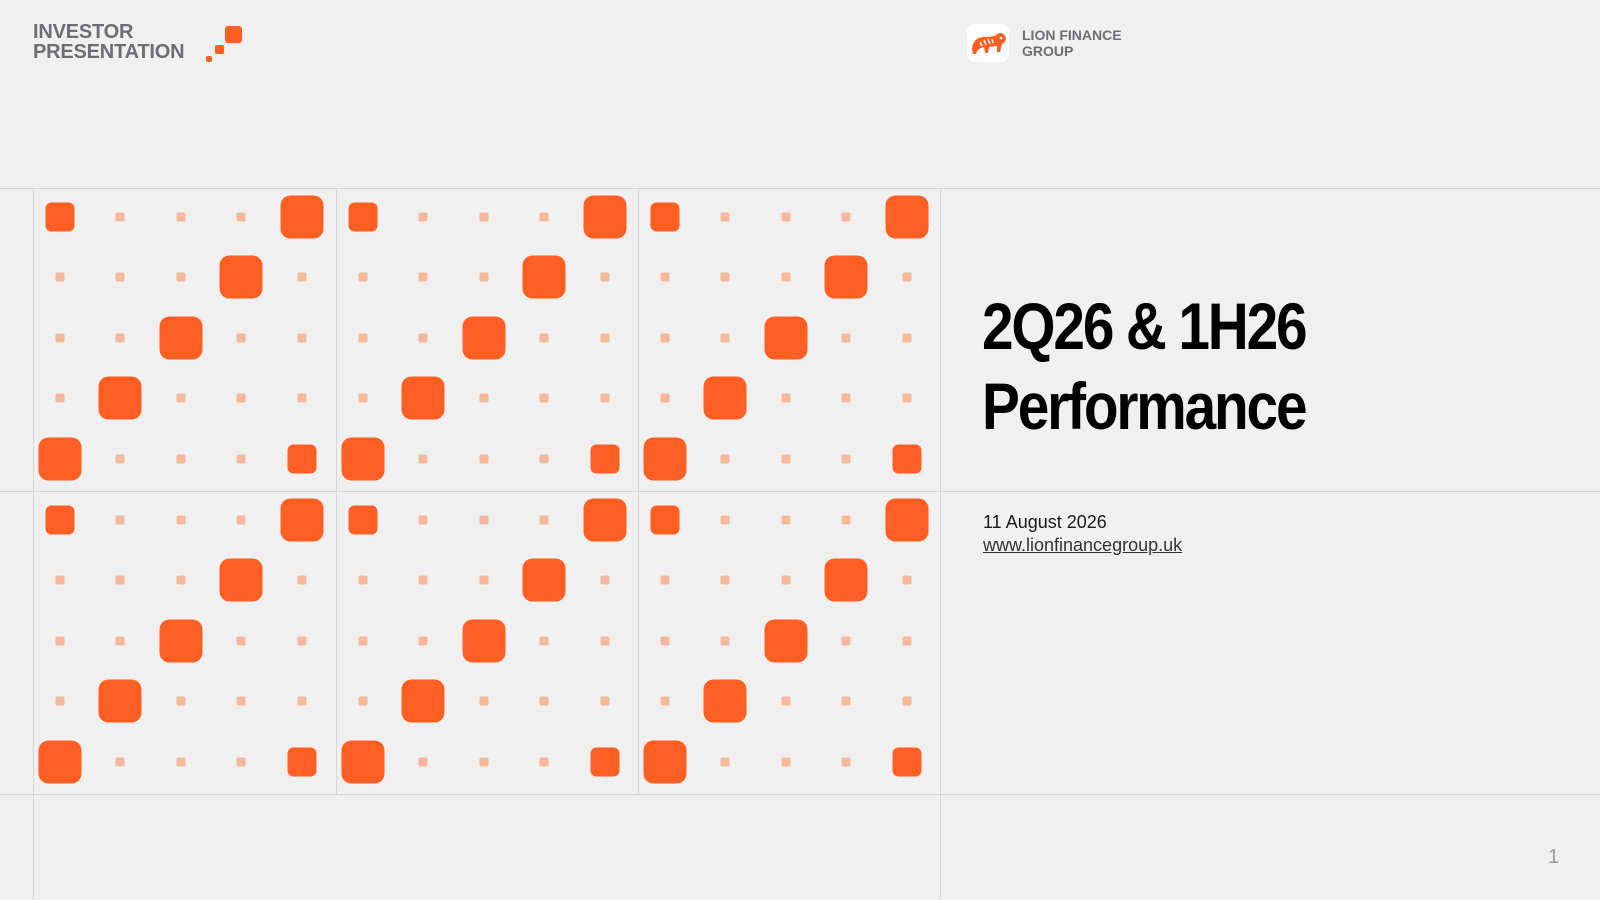 This screenshot has width=1600, height=900. I want to click on title-line-2: Performance, so click(1143, 406).